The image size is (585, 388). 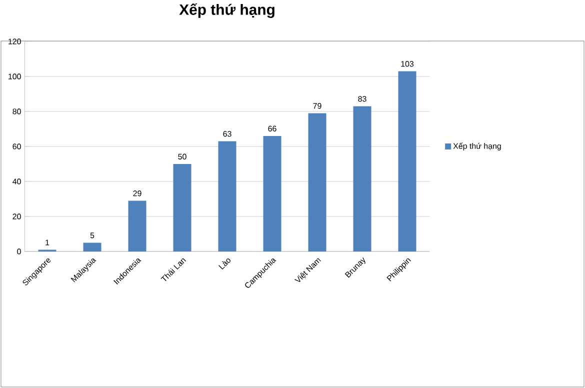 I want to click on chart-title: Xếp thứ hạng, so click(x=226, y=10).